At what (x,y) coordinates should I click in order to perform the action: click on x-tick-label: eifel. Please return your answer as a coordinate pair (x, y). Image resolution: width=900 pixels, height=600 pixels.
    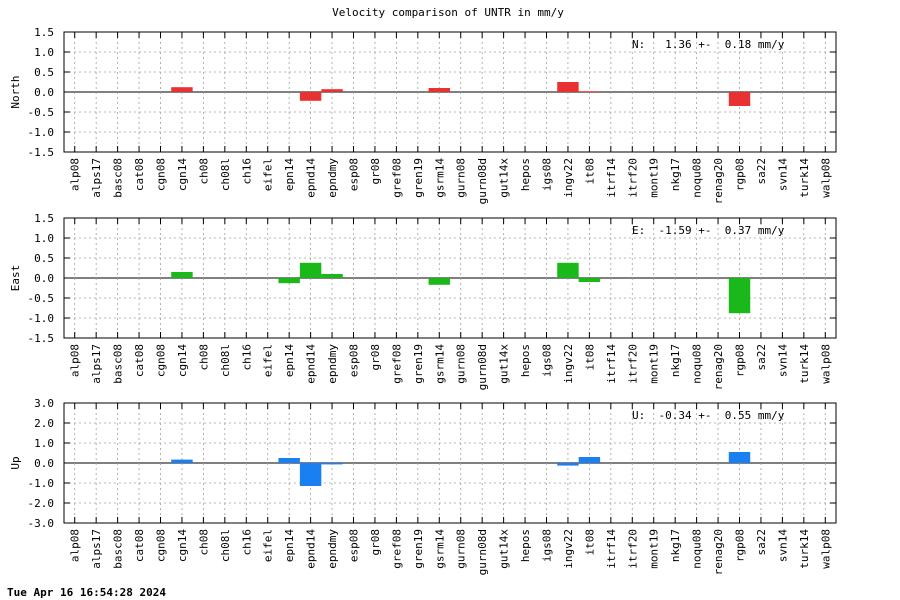
    Looking at the image, I should click on (268, 360).